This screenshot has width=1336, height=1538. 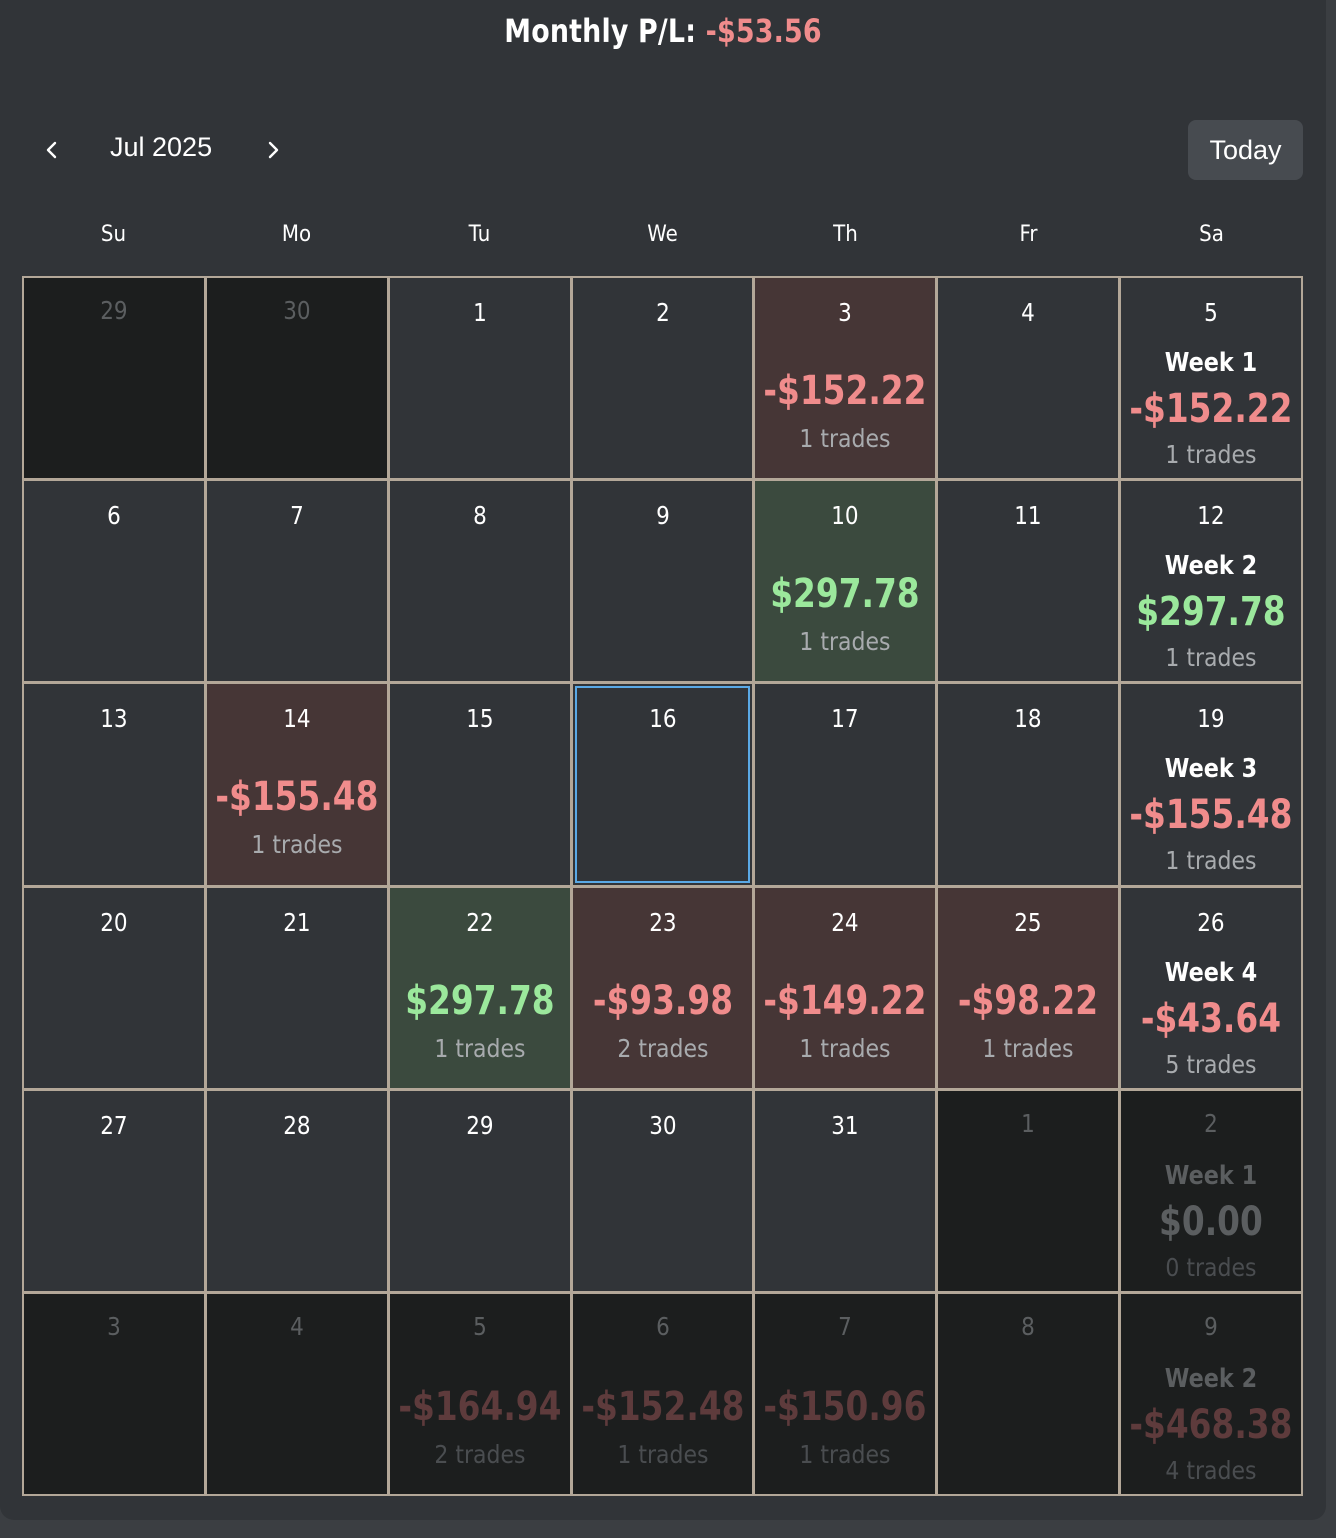 What do you see at coordinates (1211, 815) in the screenshot?
I see `week-pl-value: -$155.48` at bounding box center [1211, 815].